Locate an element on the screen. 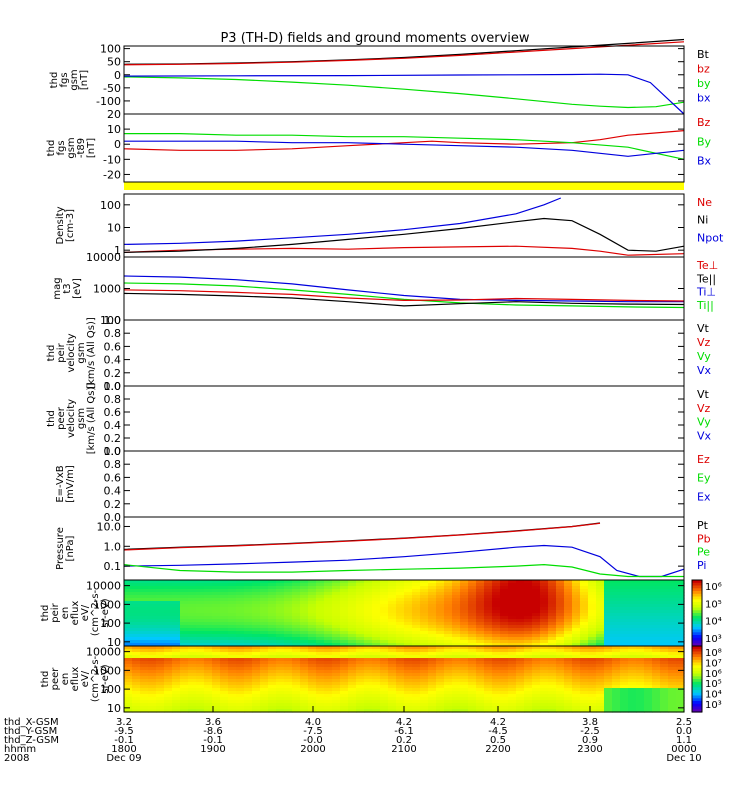 The width and height of the screenshot is (750, 804). y-tick-label: -10 is located at coordinates (112, 159).